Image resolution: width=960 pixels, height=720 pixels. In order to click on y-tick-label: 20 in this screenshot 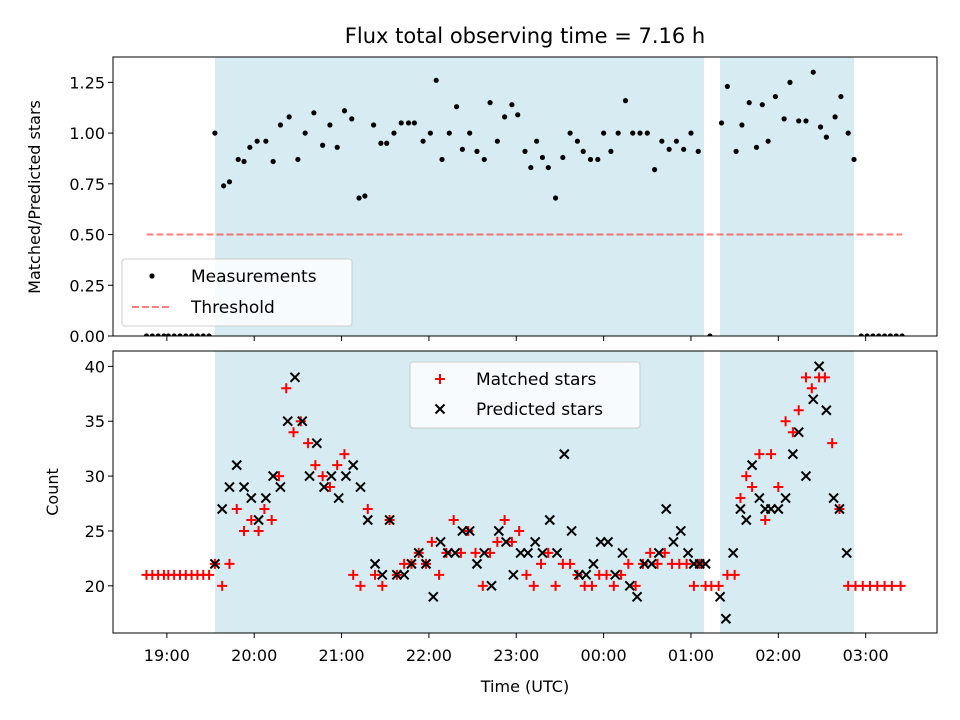, I will do `click(95, 586)`.